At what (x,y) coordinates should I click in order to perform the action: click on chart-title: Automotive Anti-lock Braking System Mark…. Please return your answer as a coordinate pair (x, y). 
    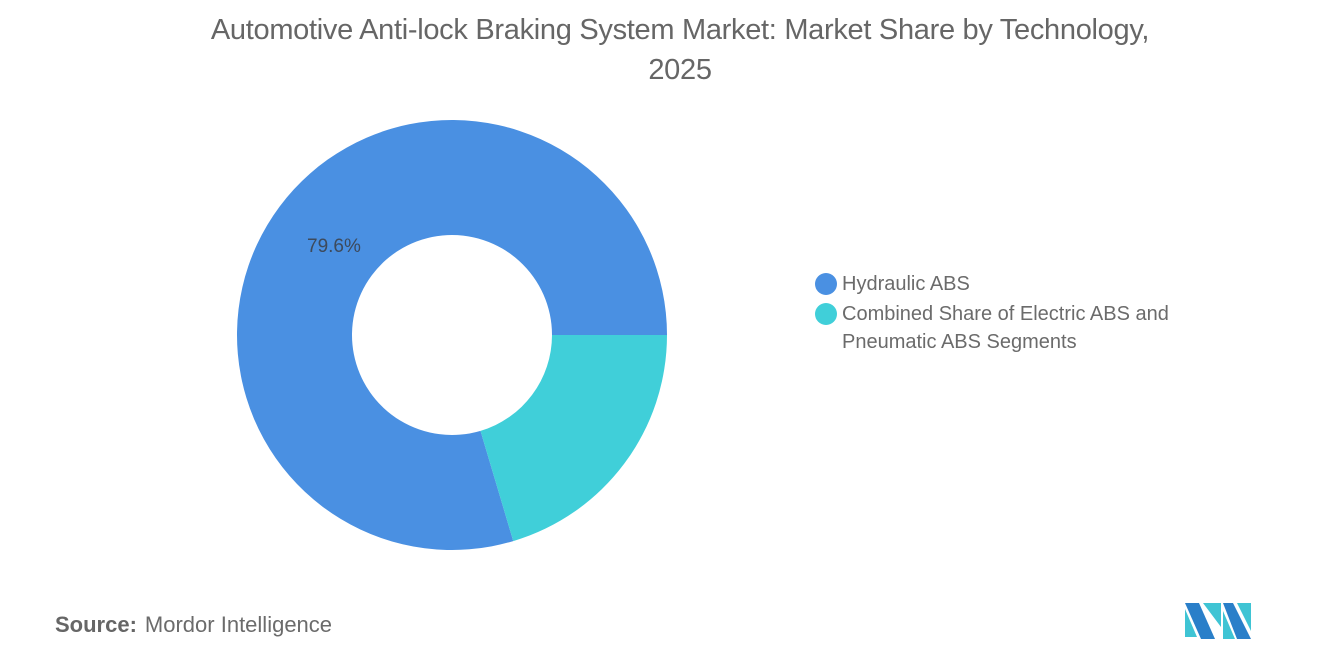
    Looking at the image, I should click on (660, 50).